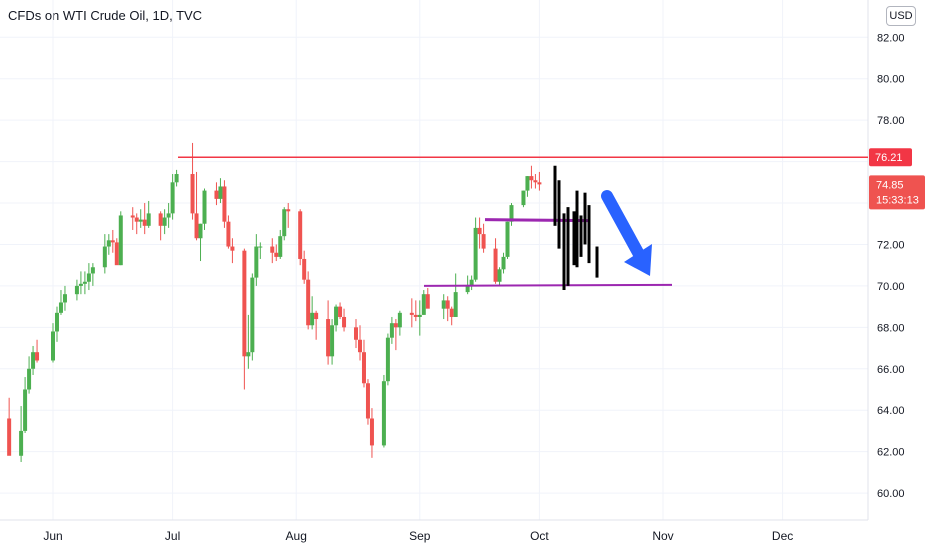  What do you see at coordinates (52, 536) in the screenshot?
I see `x-tick-label: Jun` at bounding box center [52, 536].